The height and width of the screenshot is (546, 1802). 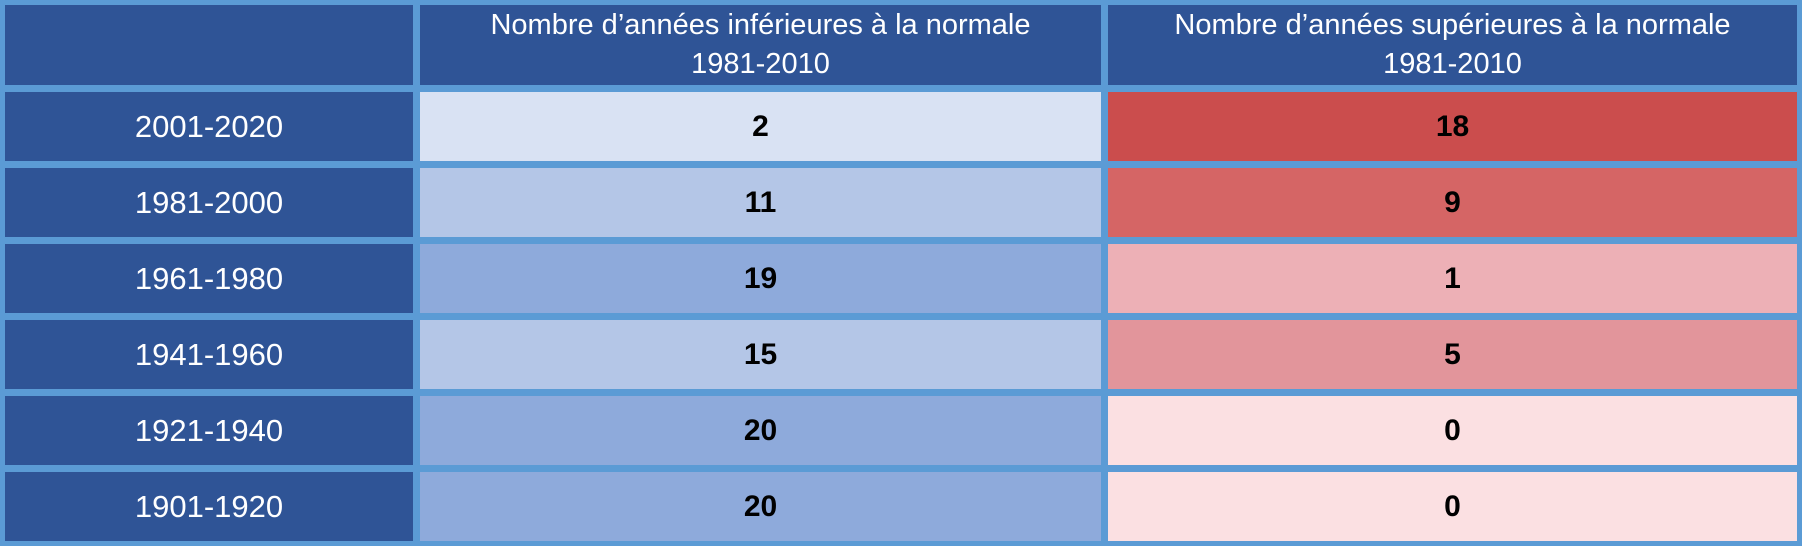 I want to click on above-normal-cell: 5, so click(x=1452, y=354).